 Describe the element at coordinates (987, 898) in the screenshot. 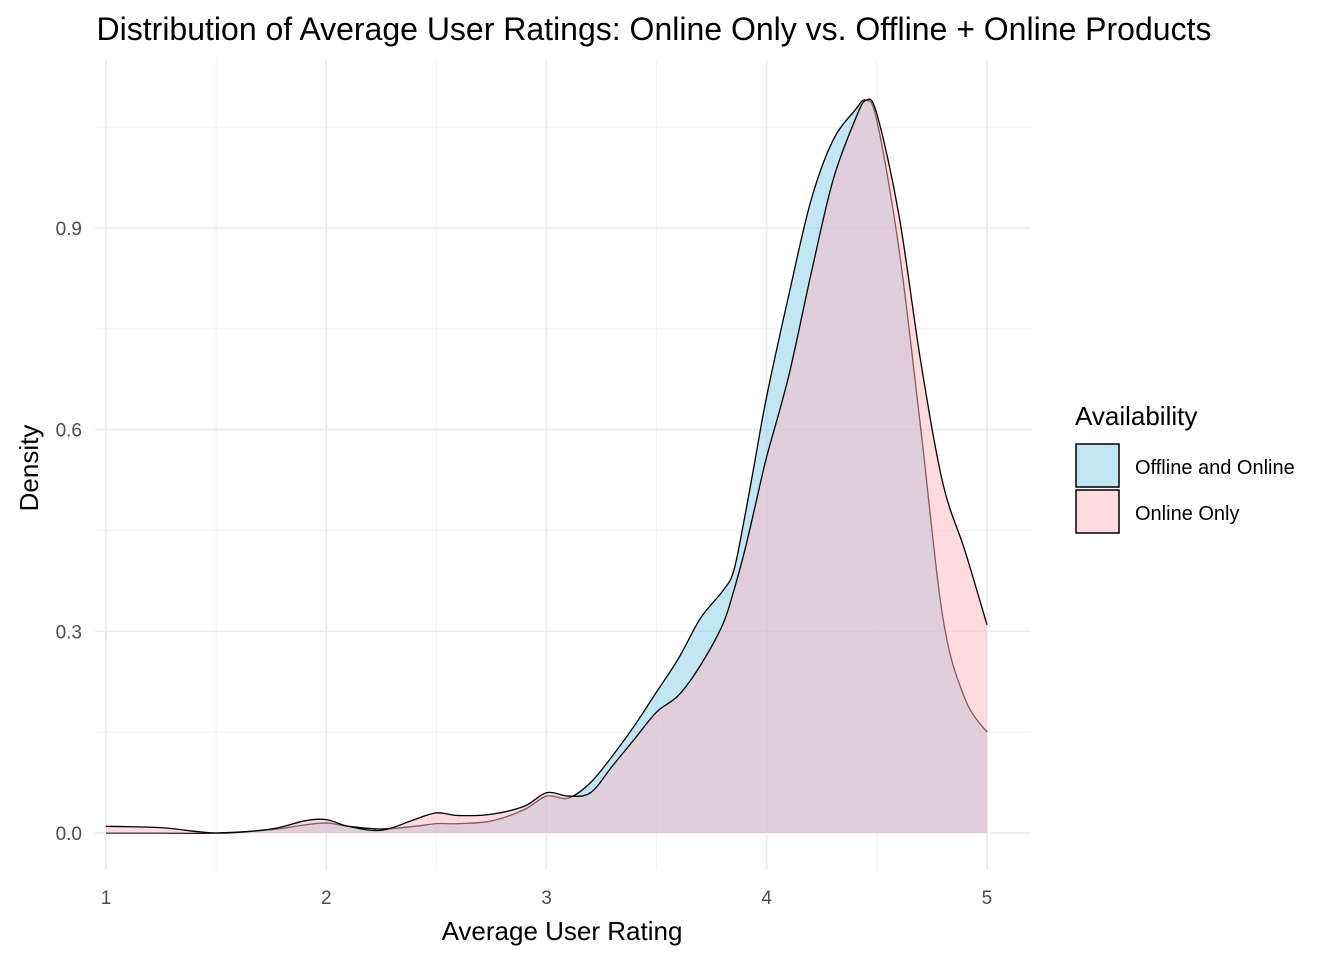

I see `x-tick-label: 5` at that location.